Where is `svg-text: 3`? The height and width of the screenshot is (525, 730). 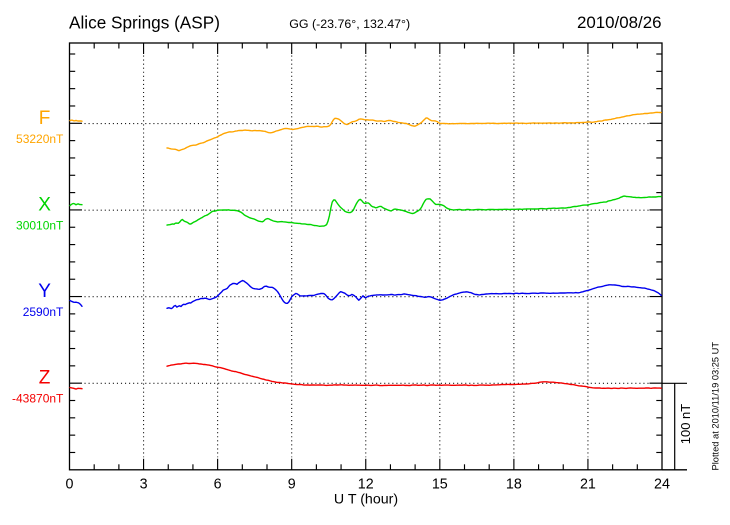
svg-text: 3 is located at coordinates (144, 484).